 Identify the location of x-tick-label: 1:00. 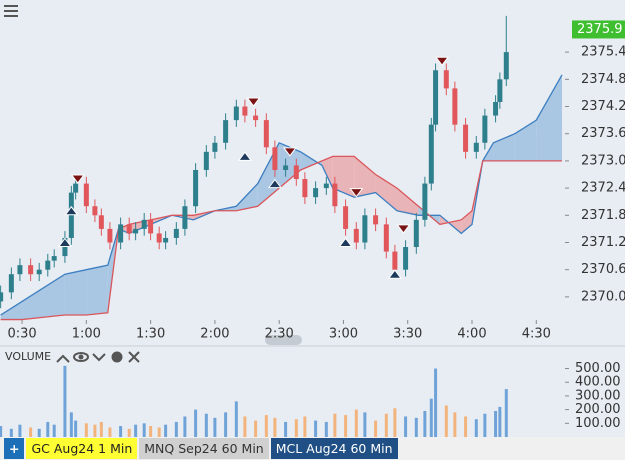
(86, 334).